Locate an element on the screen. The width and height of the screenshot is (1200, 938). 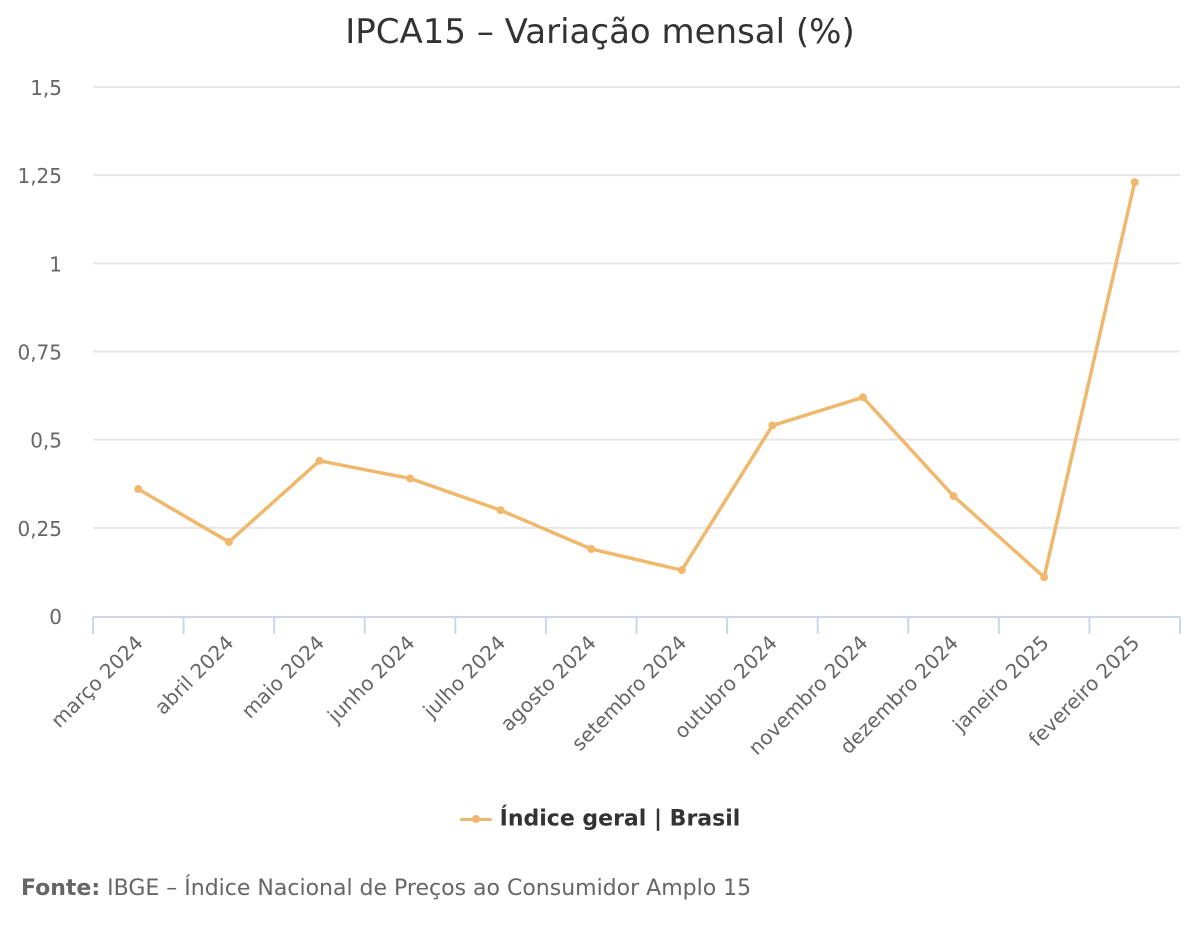
y-tick-label: 1,25 is located at coordinates (39, 176).